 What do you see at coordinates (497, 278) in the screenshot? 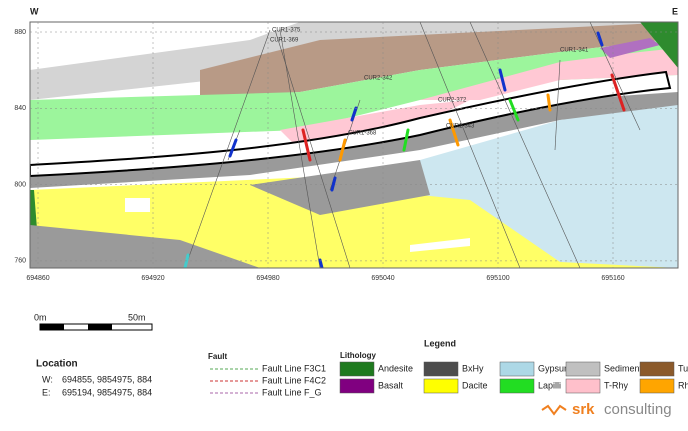
I see `x-tick-label: 695100` at bounding box center [497, 278].